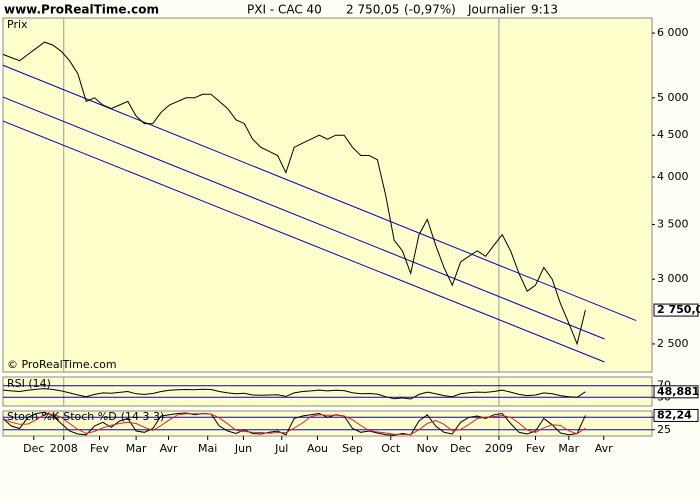  What do you see at coordinates (243, 448) in the screenshot?
I see `x-tick-label: Jun` at bounding box center [243, 448].